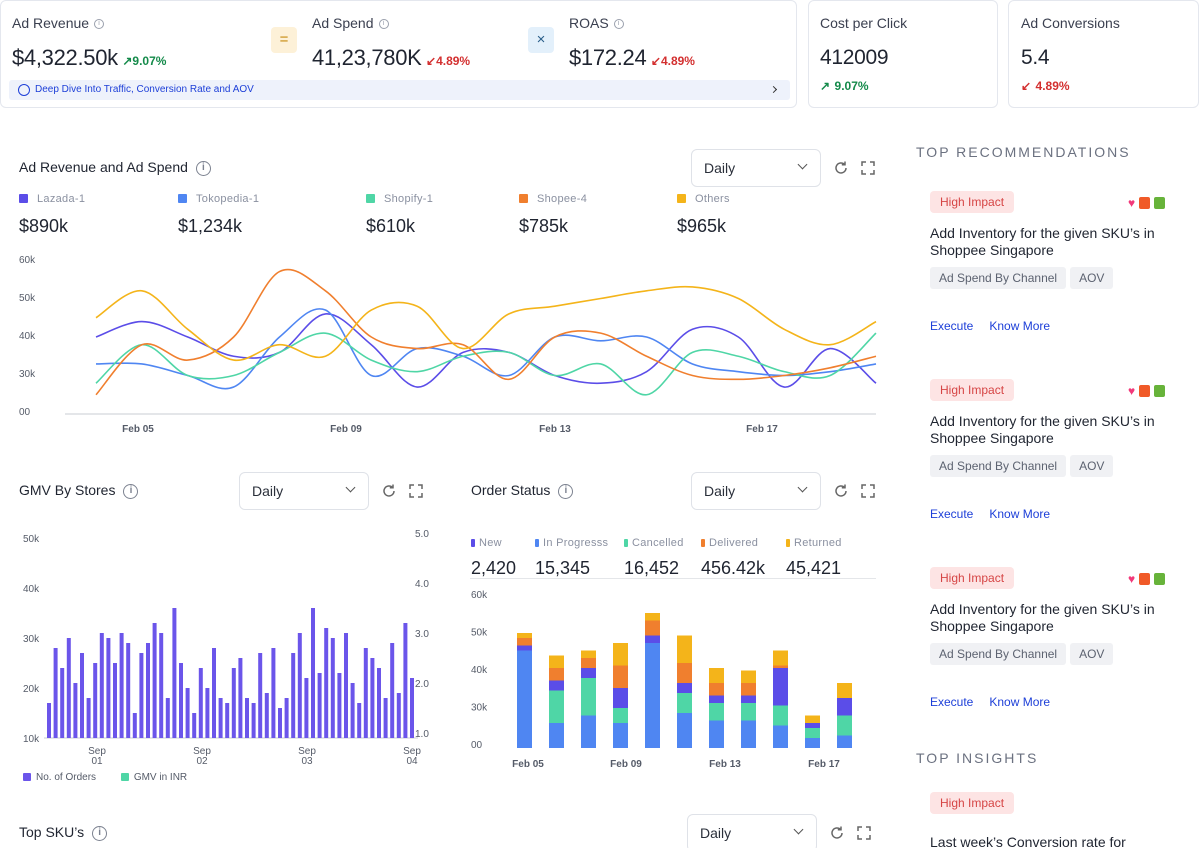 Image resolution: width=1200 pixels, height=848 pixels. Describe the element at coordinates (51, 23) in the screenshot. I see `ad-revenue-label: Ad Revenue` at that location.